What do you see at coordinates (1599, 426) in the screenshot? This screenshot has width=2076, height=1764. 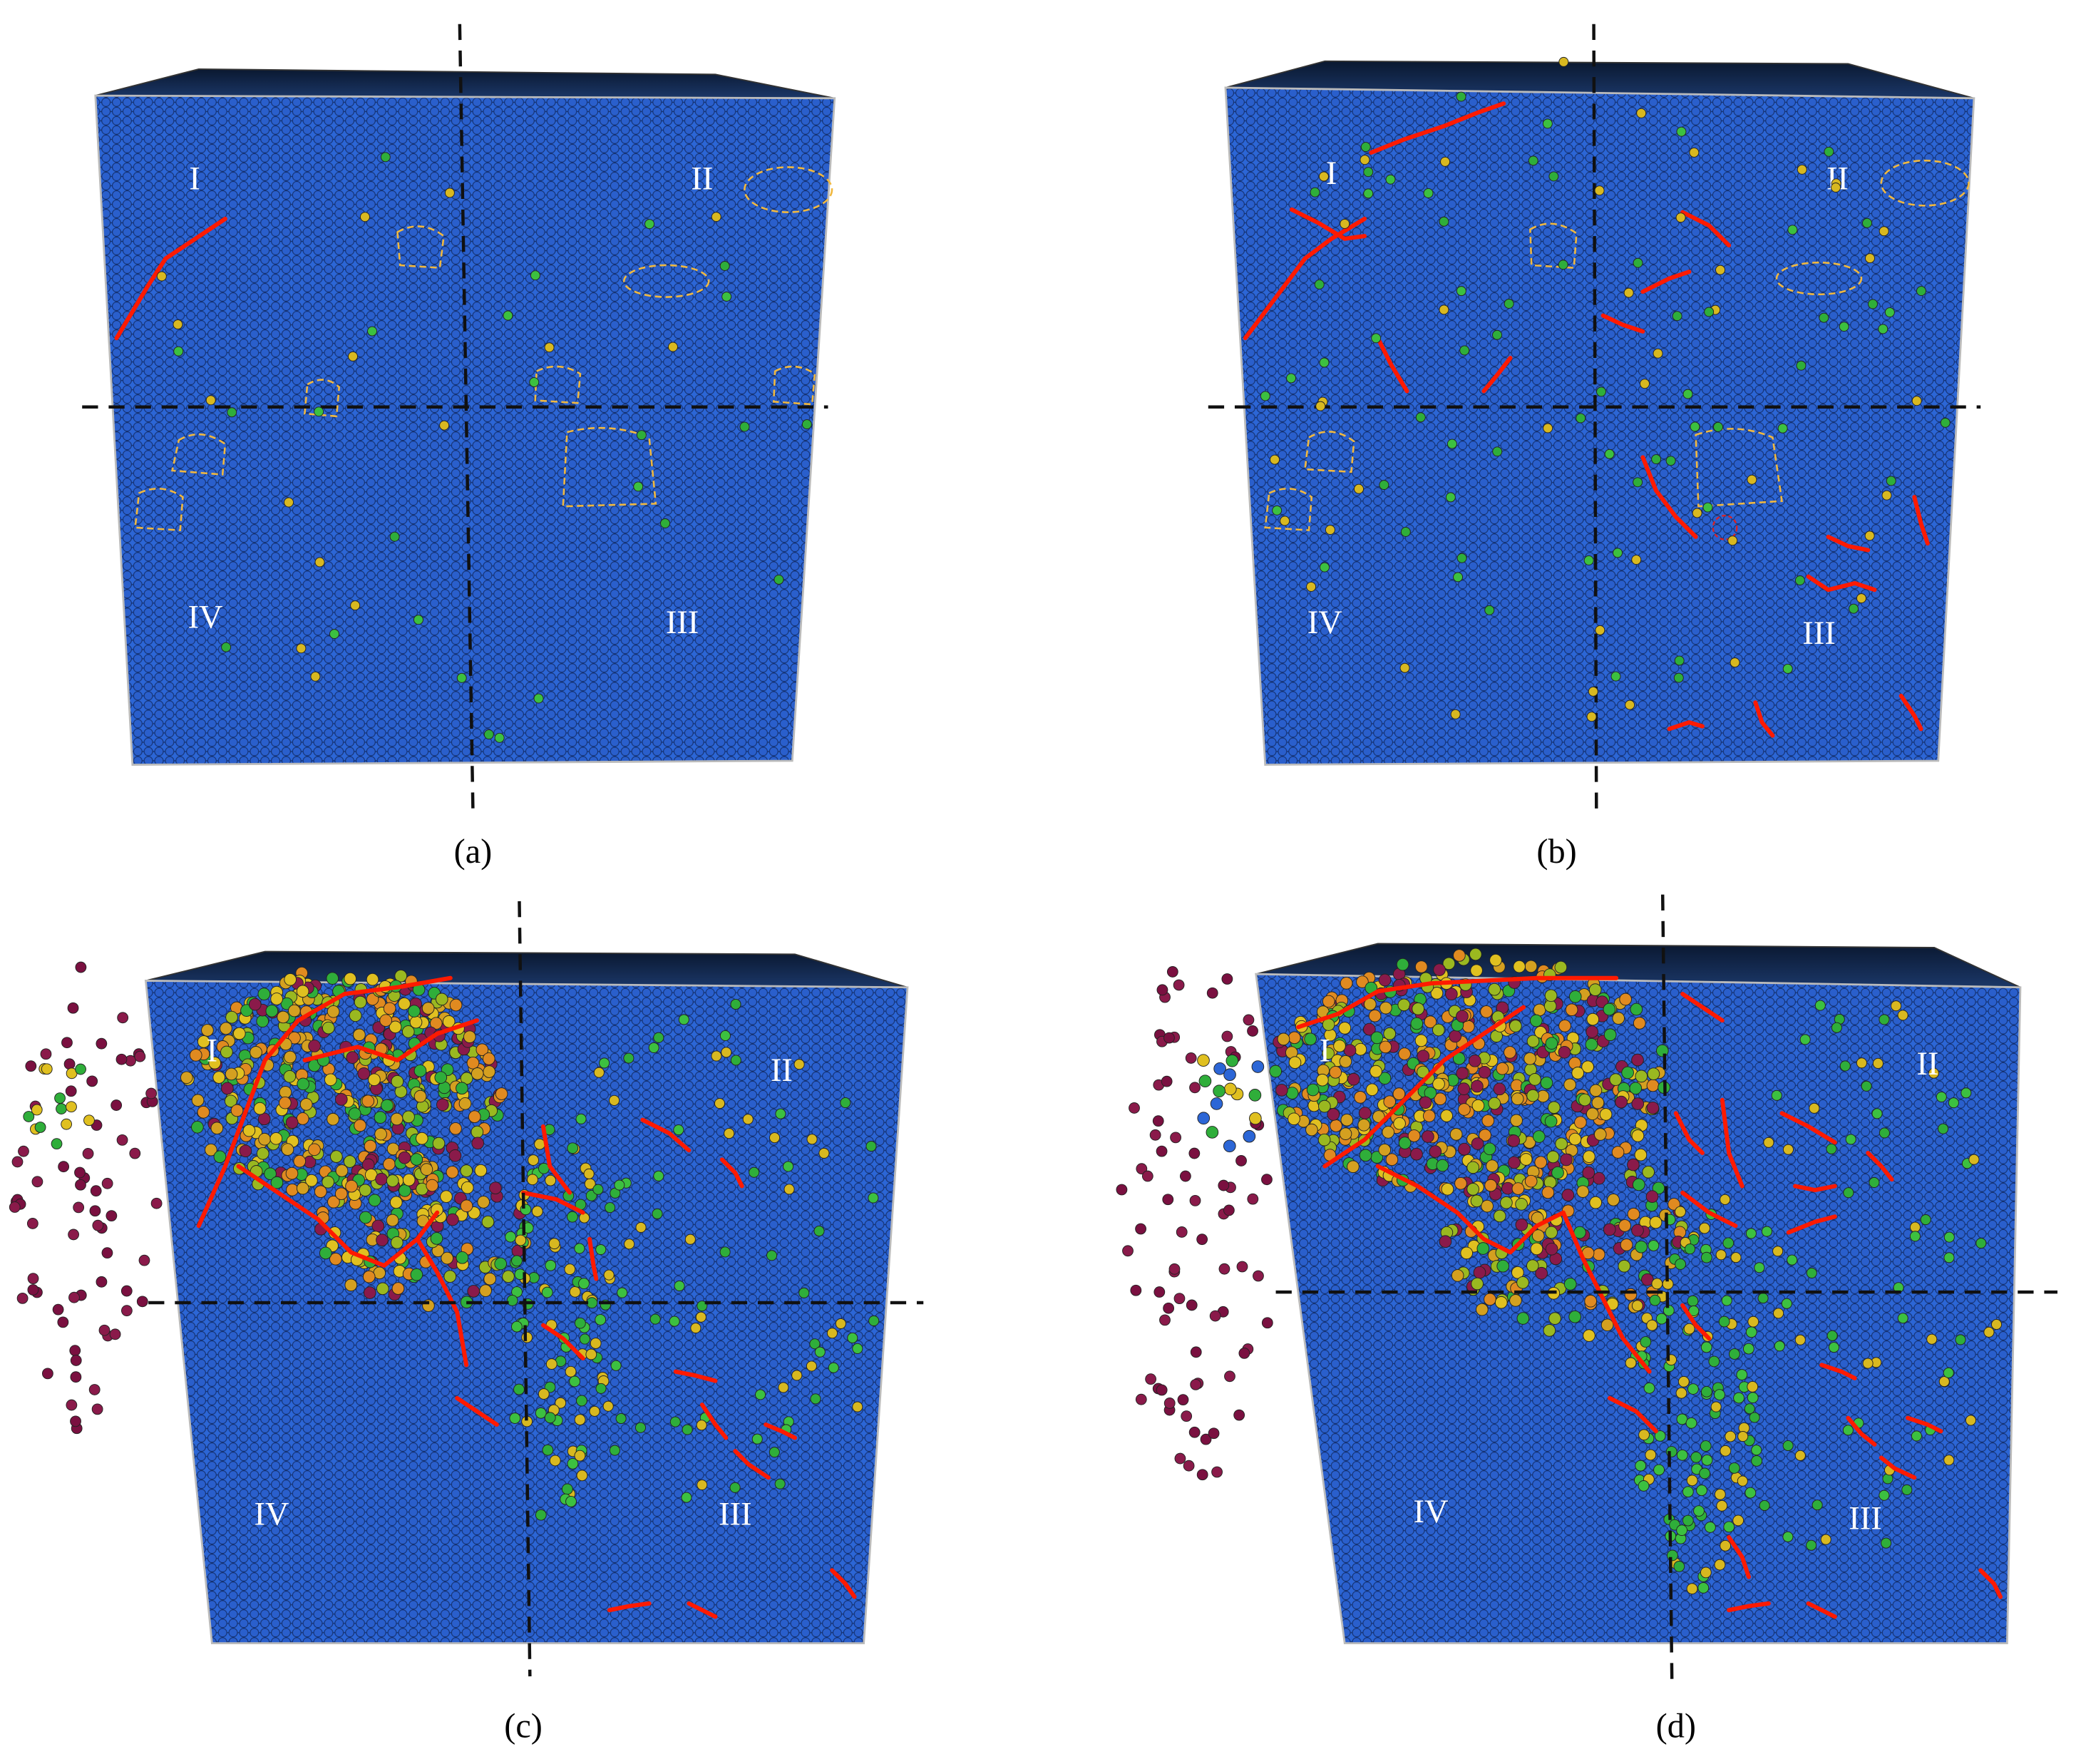 I see `specimen` at bounding box center [1599, 426].